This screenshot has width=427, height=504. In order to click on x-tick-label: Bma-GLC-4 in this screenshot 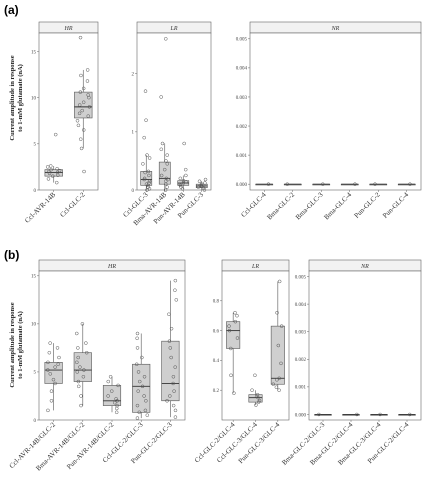, I will do `click(337, 205)`.